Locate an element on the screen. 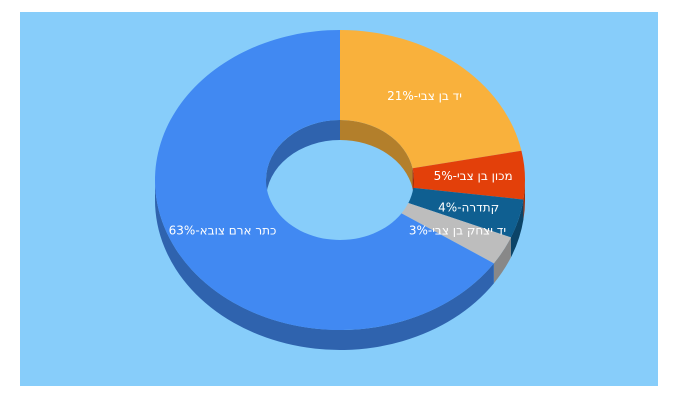  slice-label: יד בן צבי- is located at coordinates (438, 96).